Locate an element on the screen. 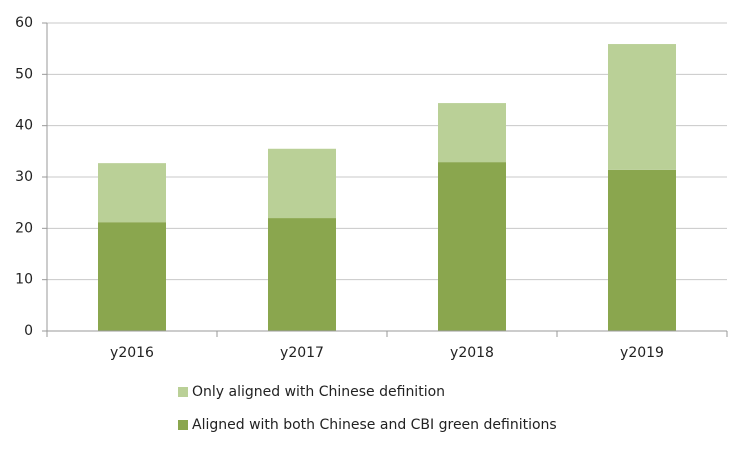  y-tick-label: 30 is located at coordinates (24, 177).